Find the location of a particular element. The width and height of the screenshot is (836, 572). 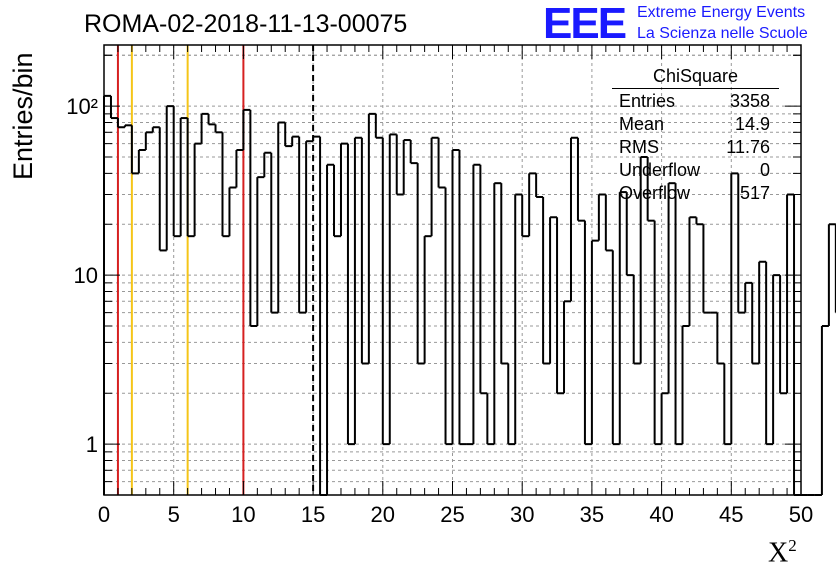

stats-value: 517 is located at coordinates (754, 193).